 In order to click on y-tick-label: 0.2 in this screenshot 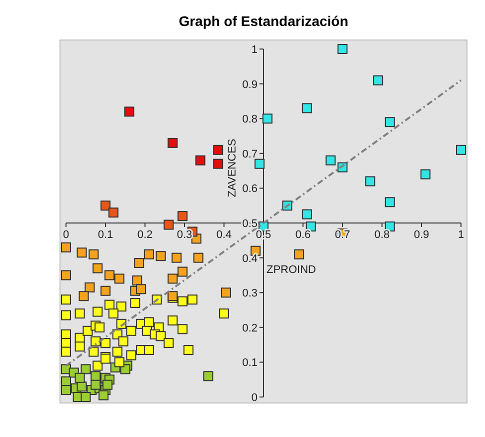, I will do `click(250, 328)`.